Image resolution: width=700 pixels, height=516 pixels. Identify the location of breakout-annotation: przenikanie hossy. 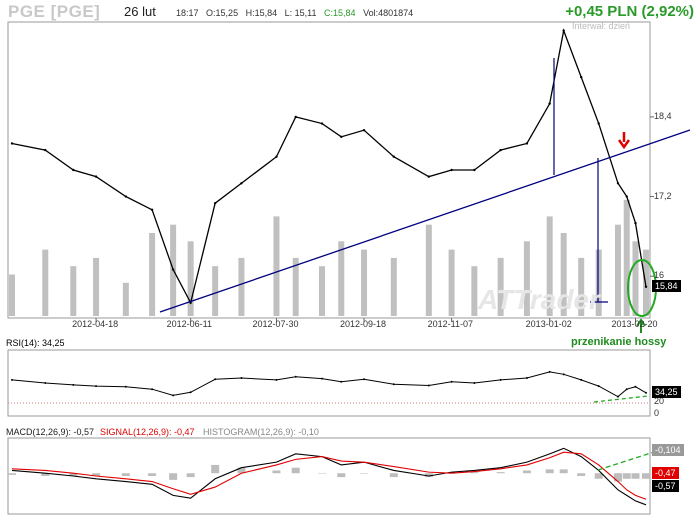
(619, 342).